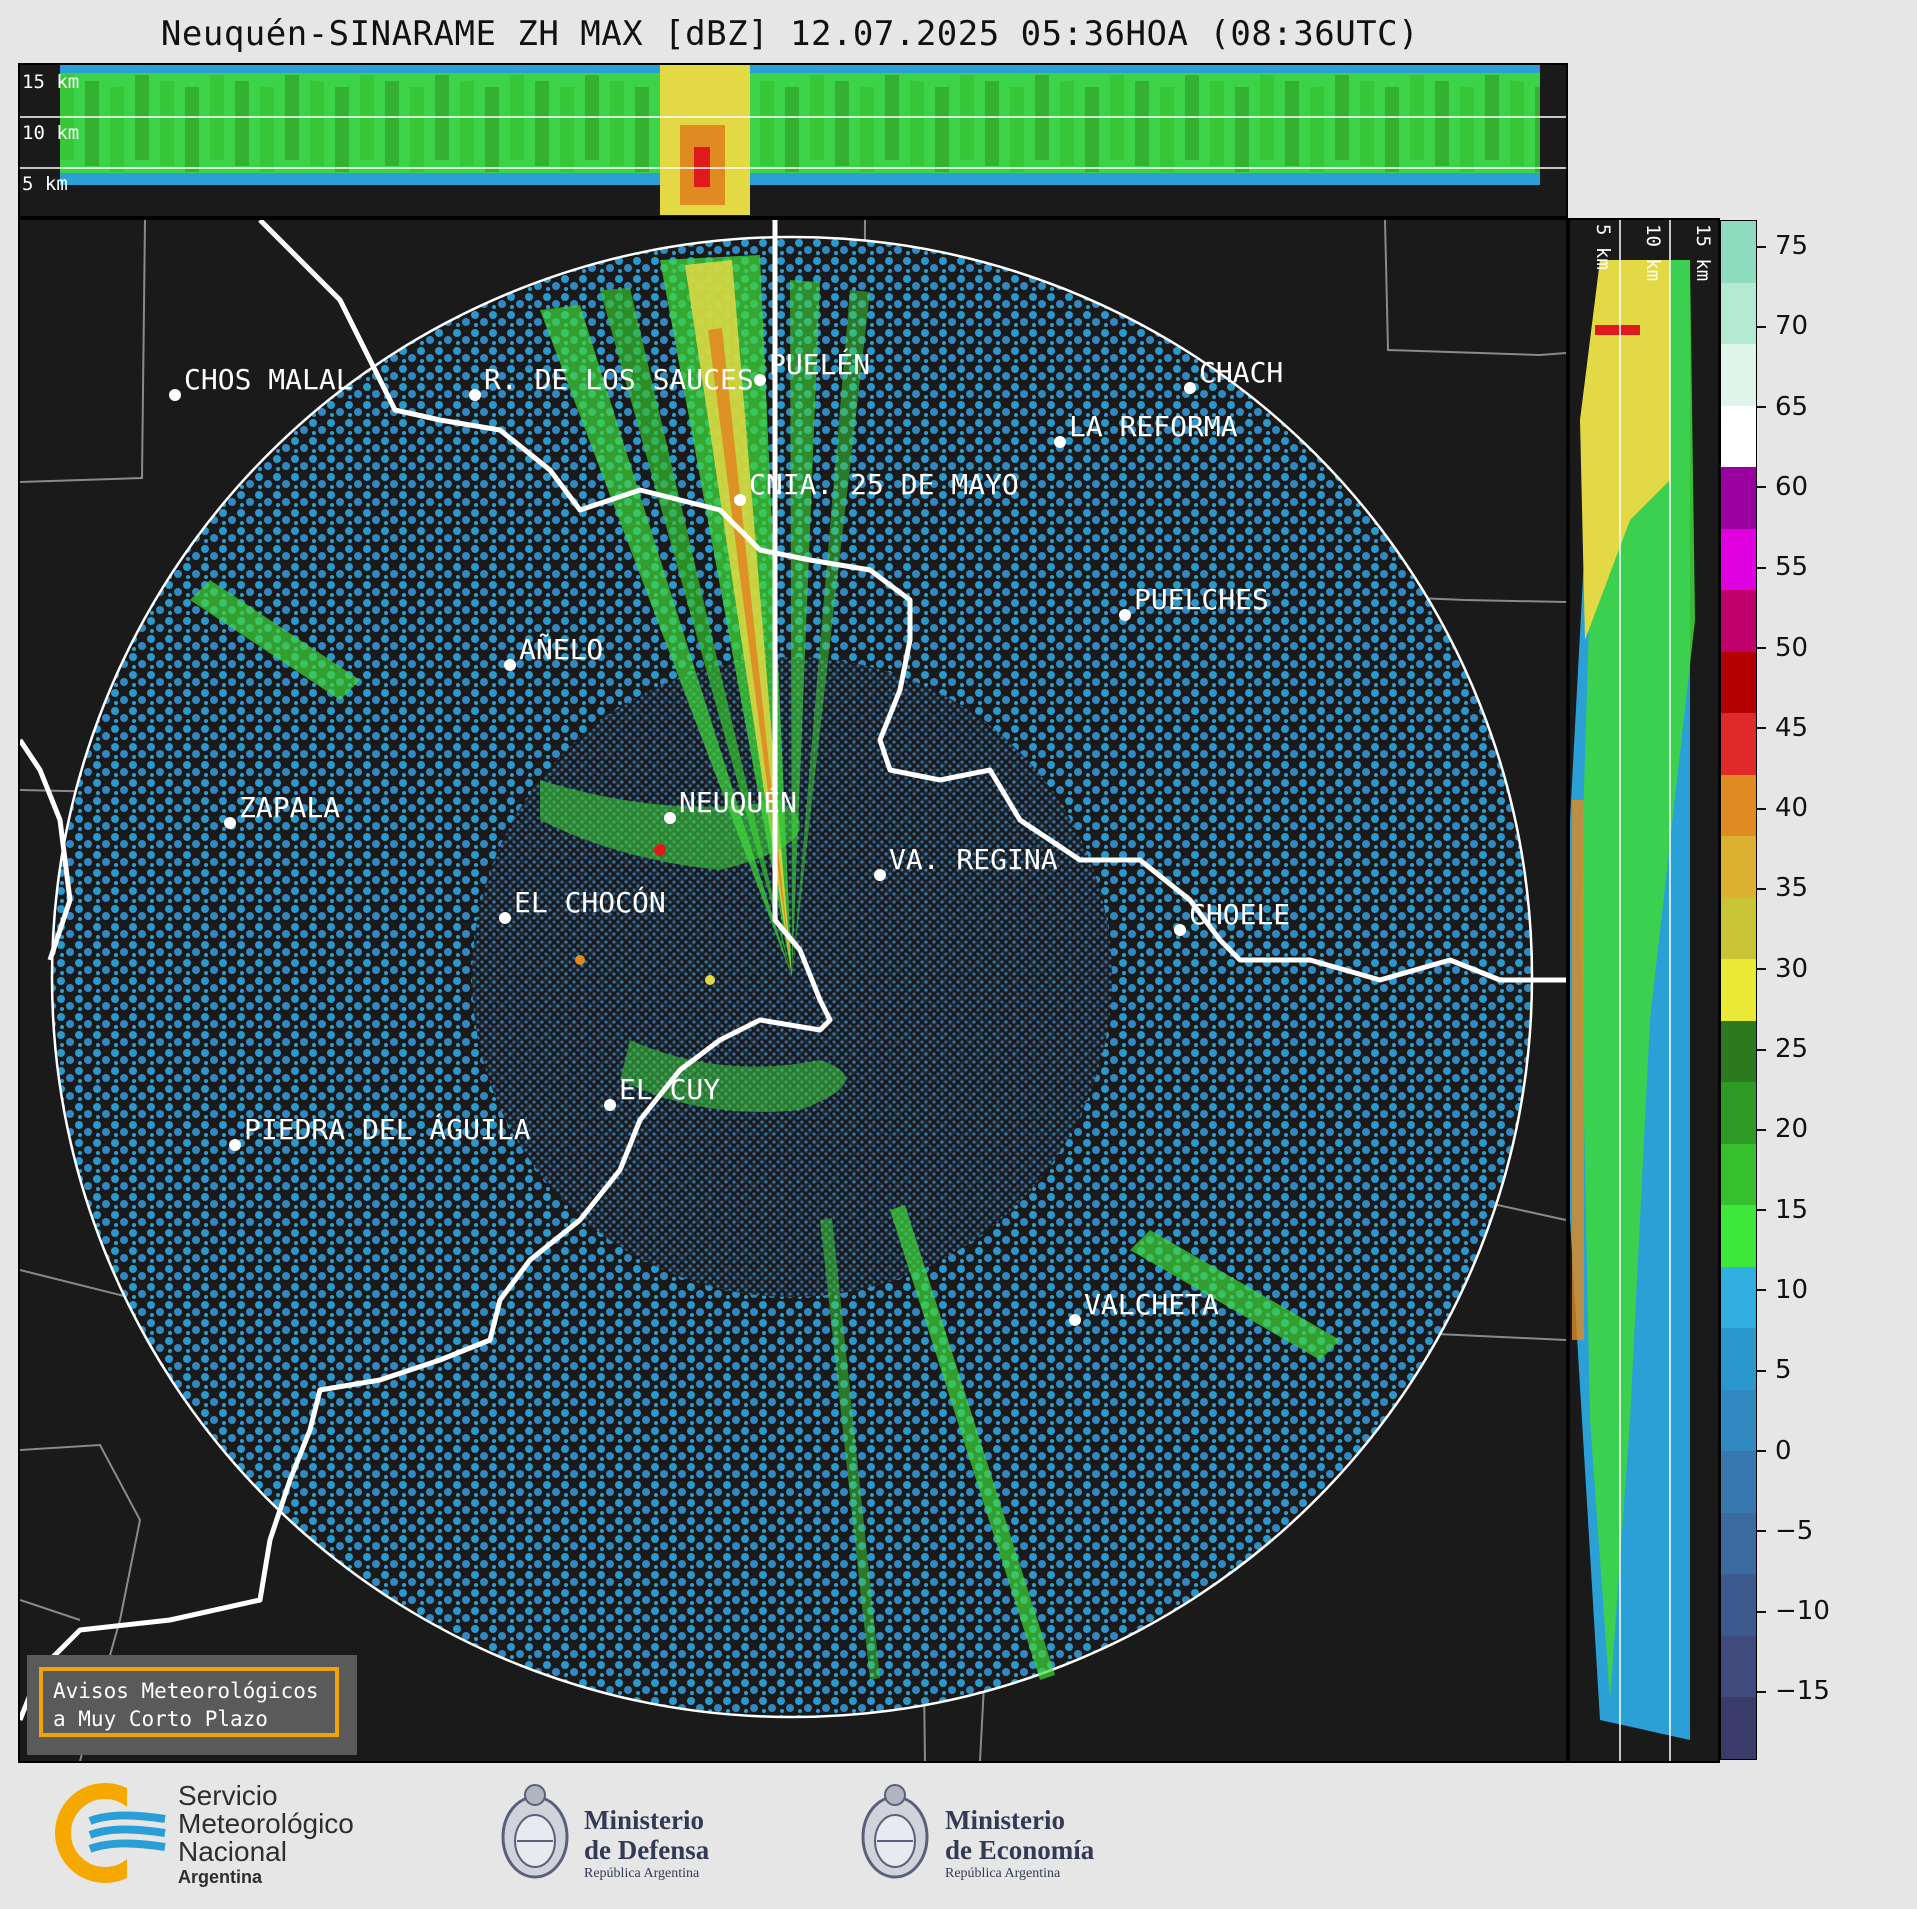  I want to click on colorbar-tick-label: 40, so click(1787, 808).